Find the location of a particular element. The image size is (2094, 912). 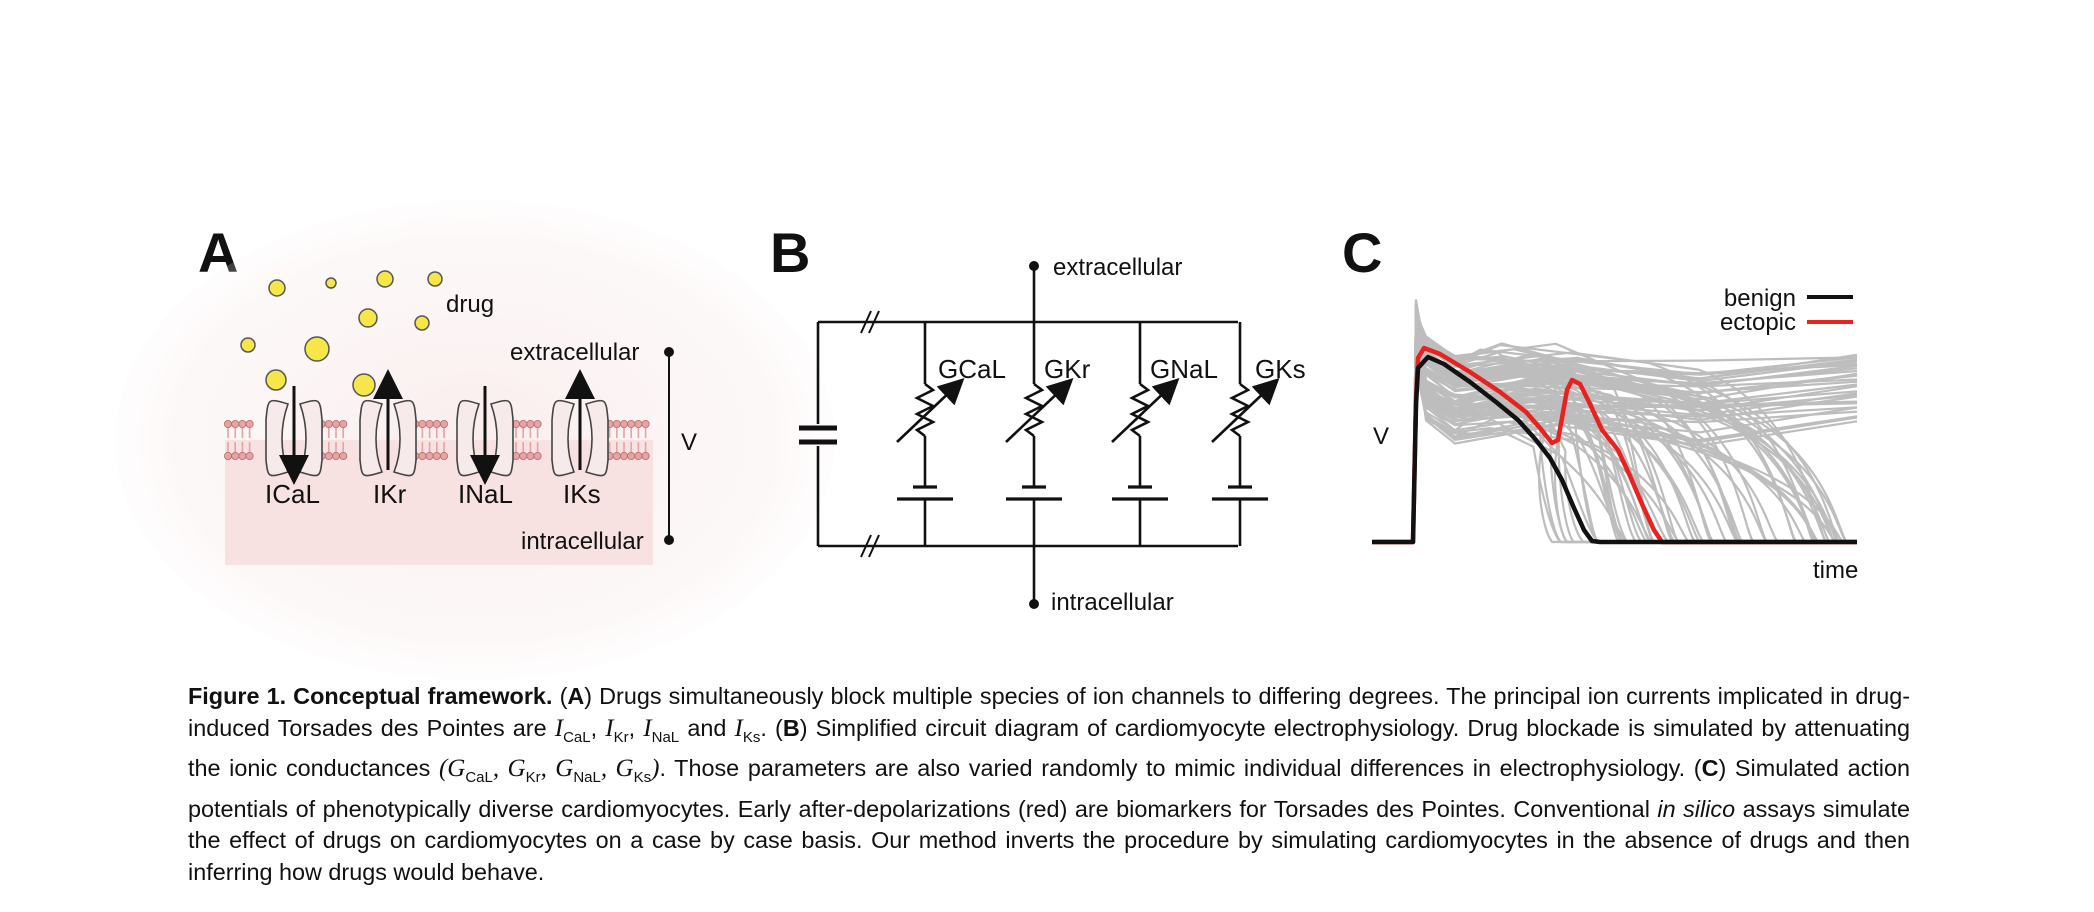

circuit-wires is located at coordinates (1027, 435).